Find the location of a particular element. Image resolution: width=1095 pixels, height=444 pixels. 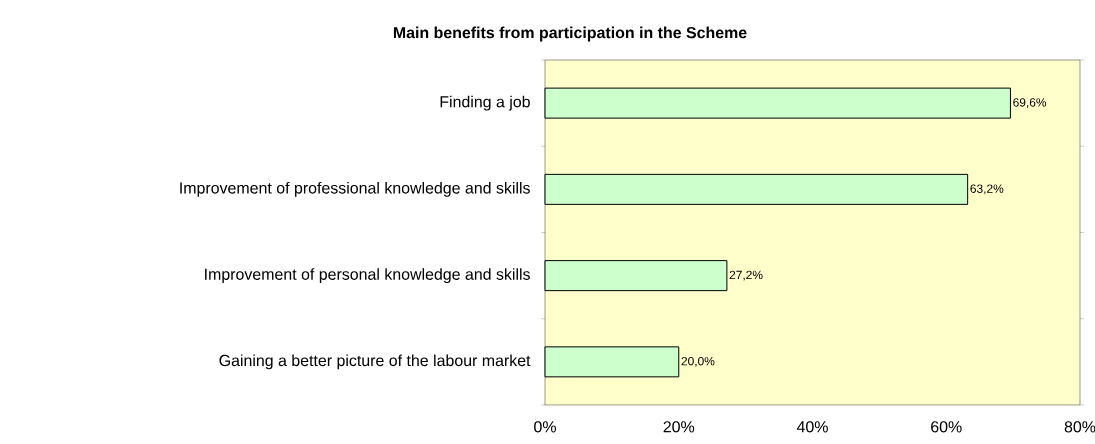

x-tick-label: 80% is located at coordinates (1079, 427).